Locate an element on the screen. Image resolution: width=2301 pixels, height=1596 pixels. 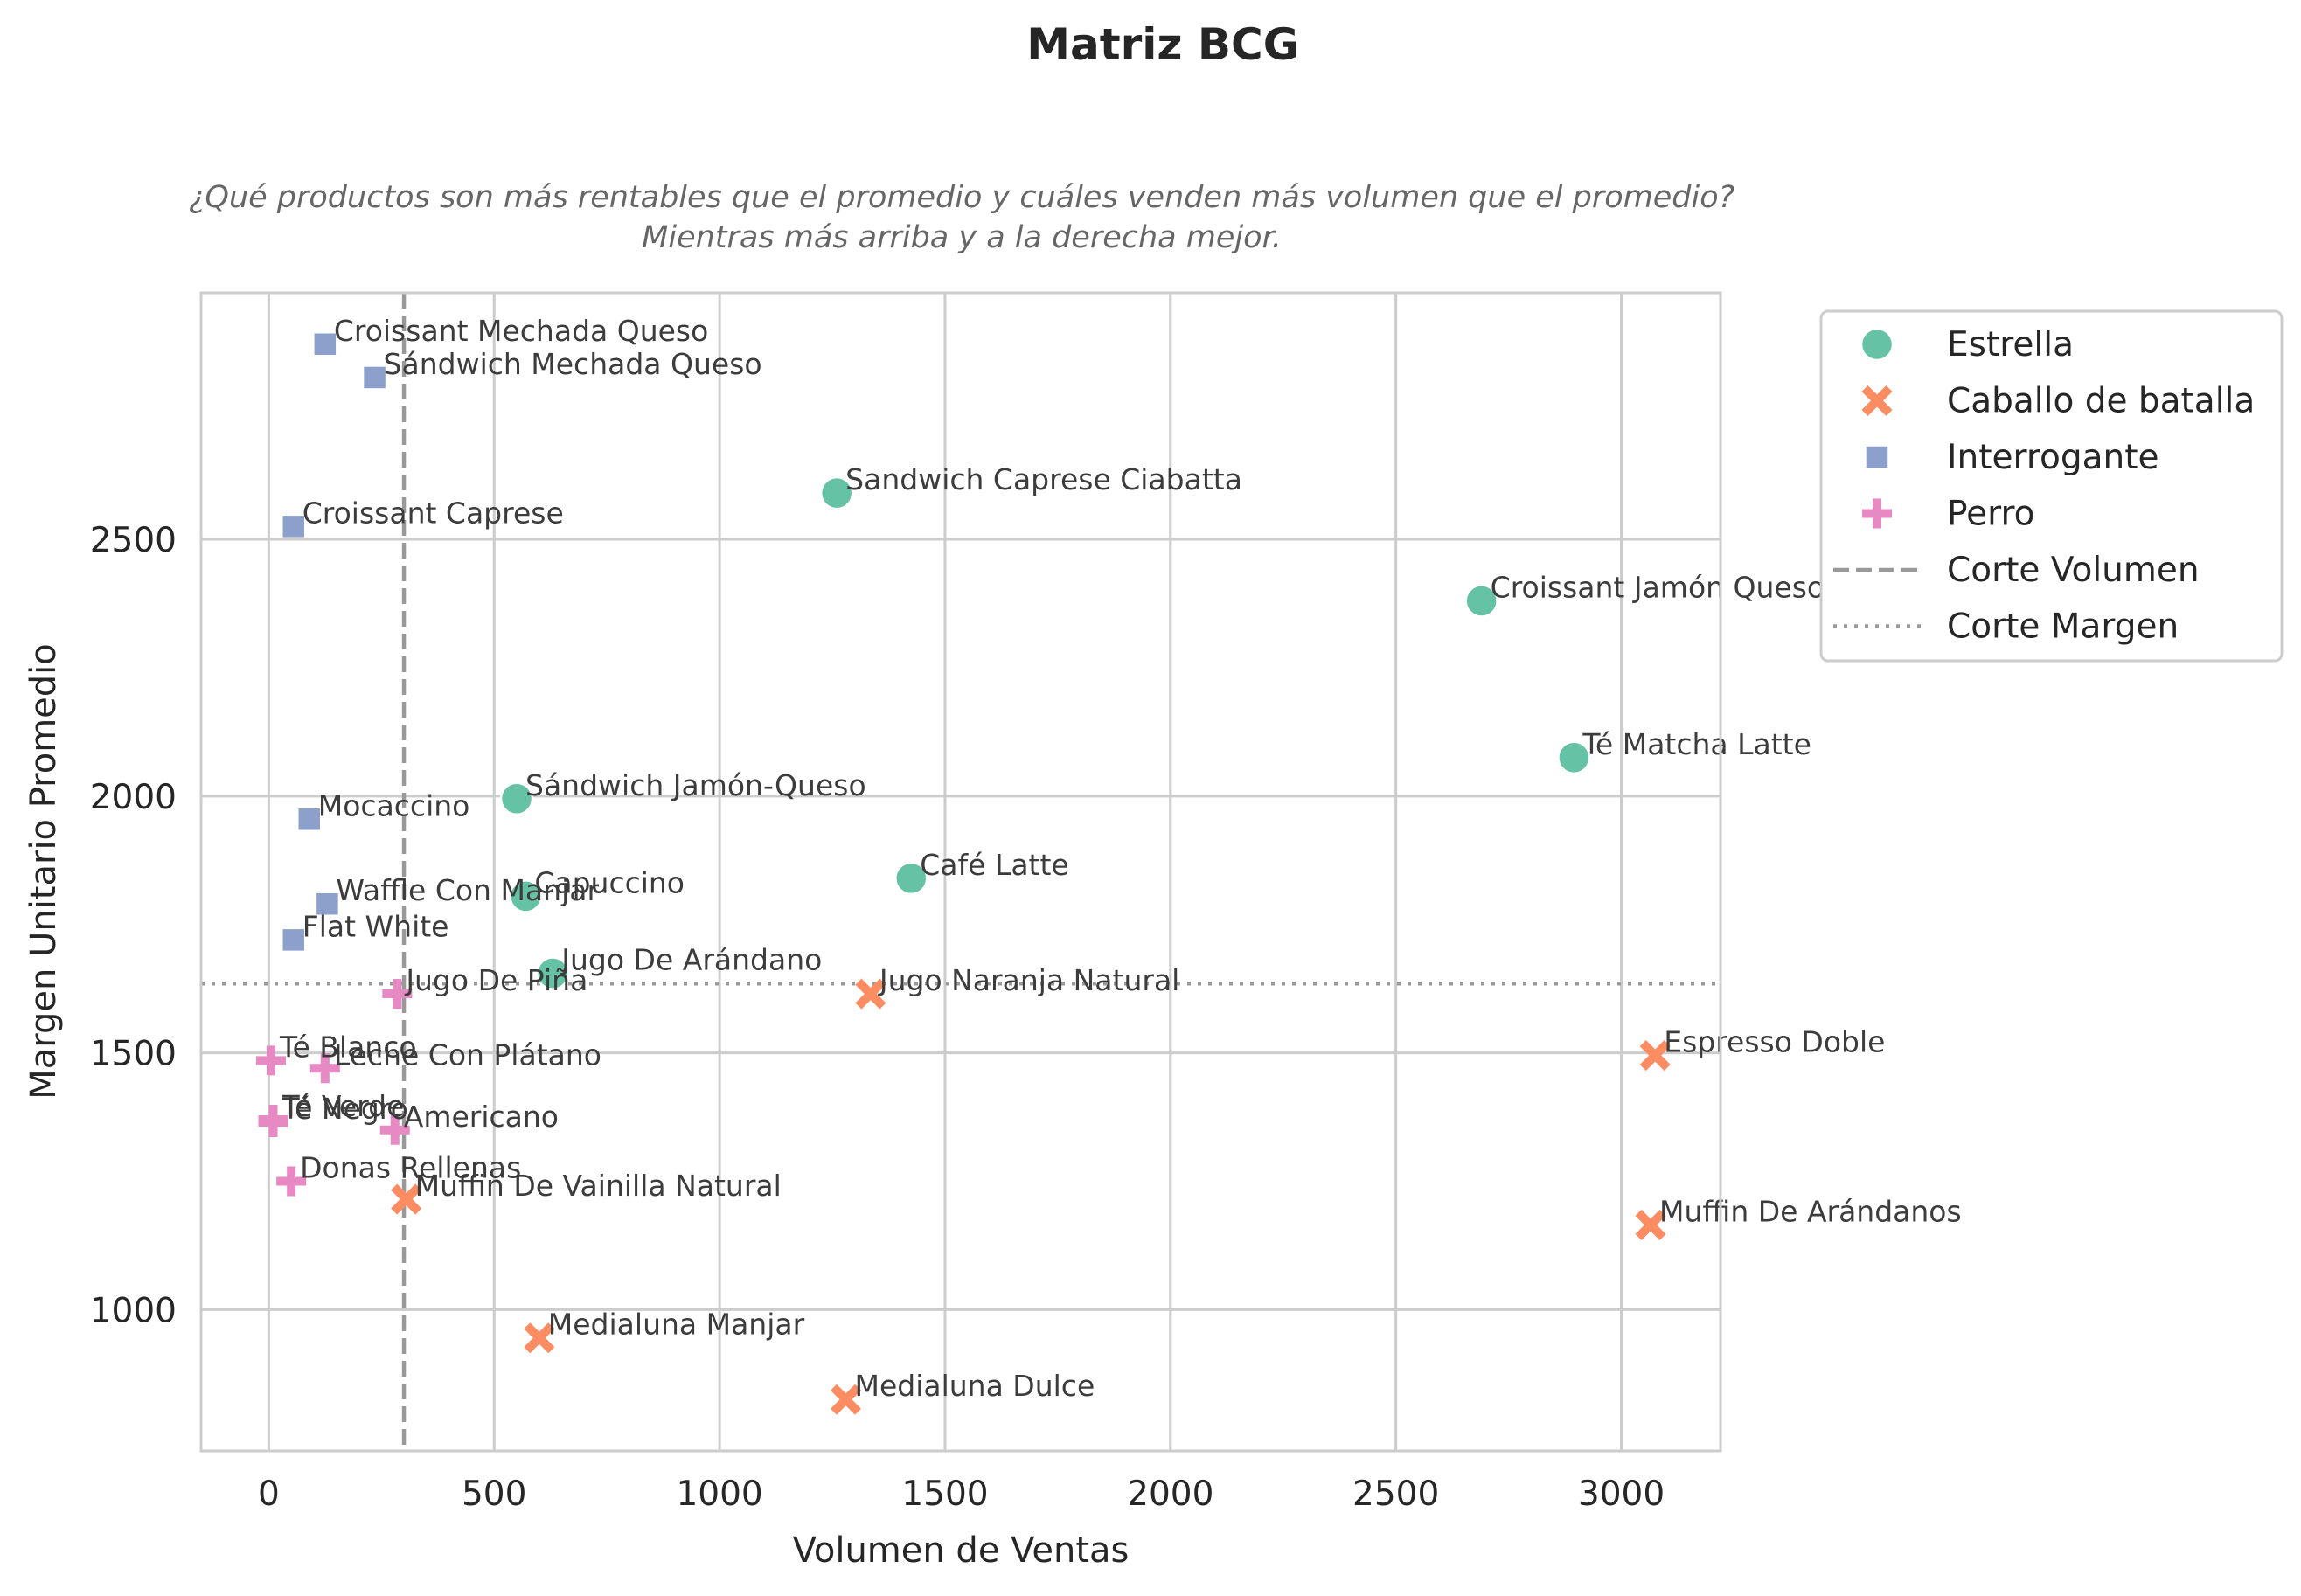
point-label-croissant-caprese: Croissant Caprese is located at coordinates (433, 513).